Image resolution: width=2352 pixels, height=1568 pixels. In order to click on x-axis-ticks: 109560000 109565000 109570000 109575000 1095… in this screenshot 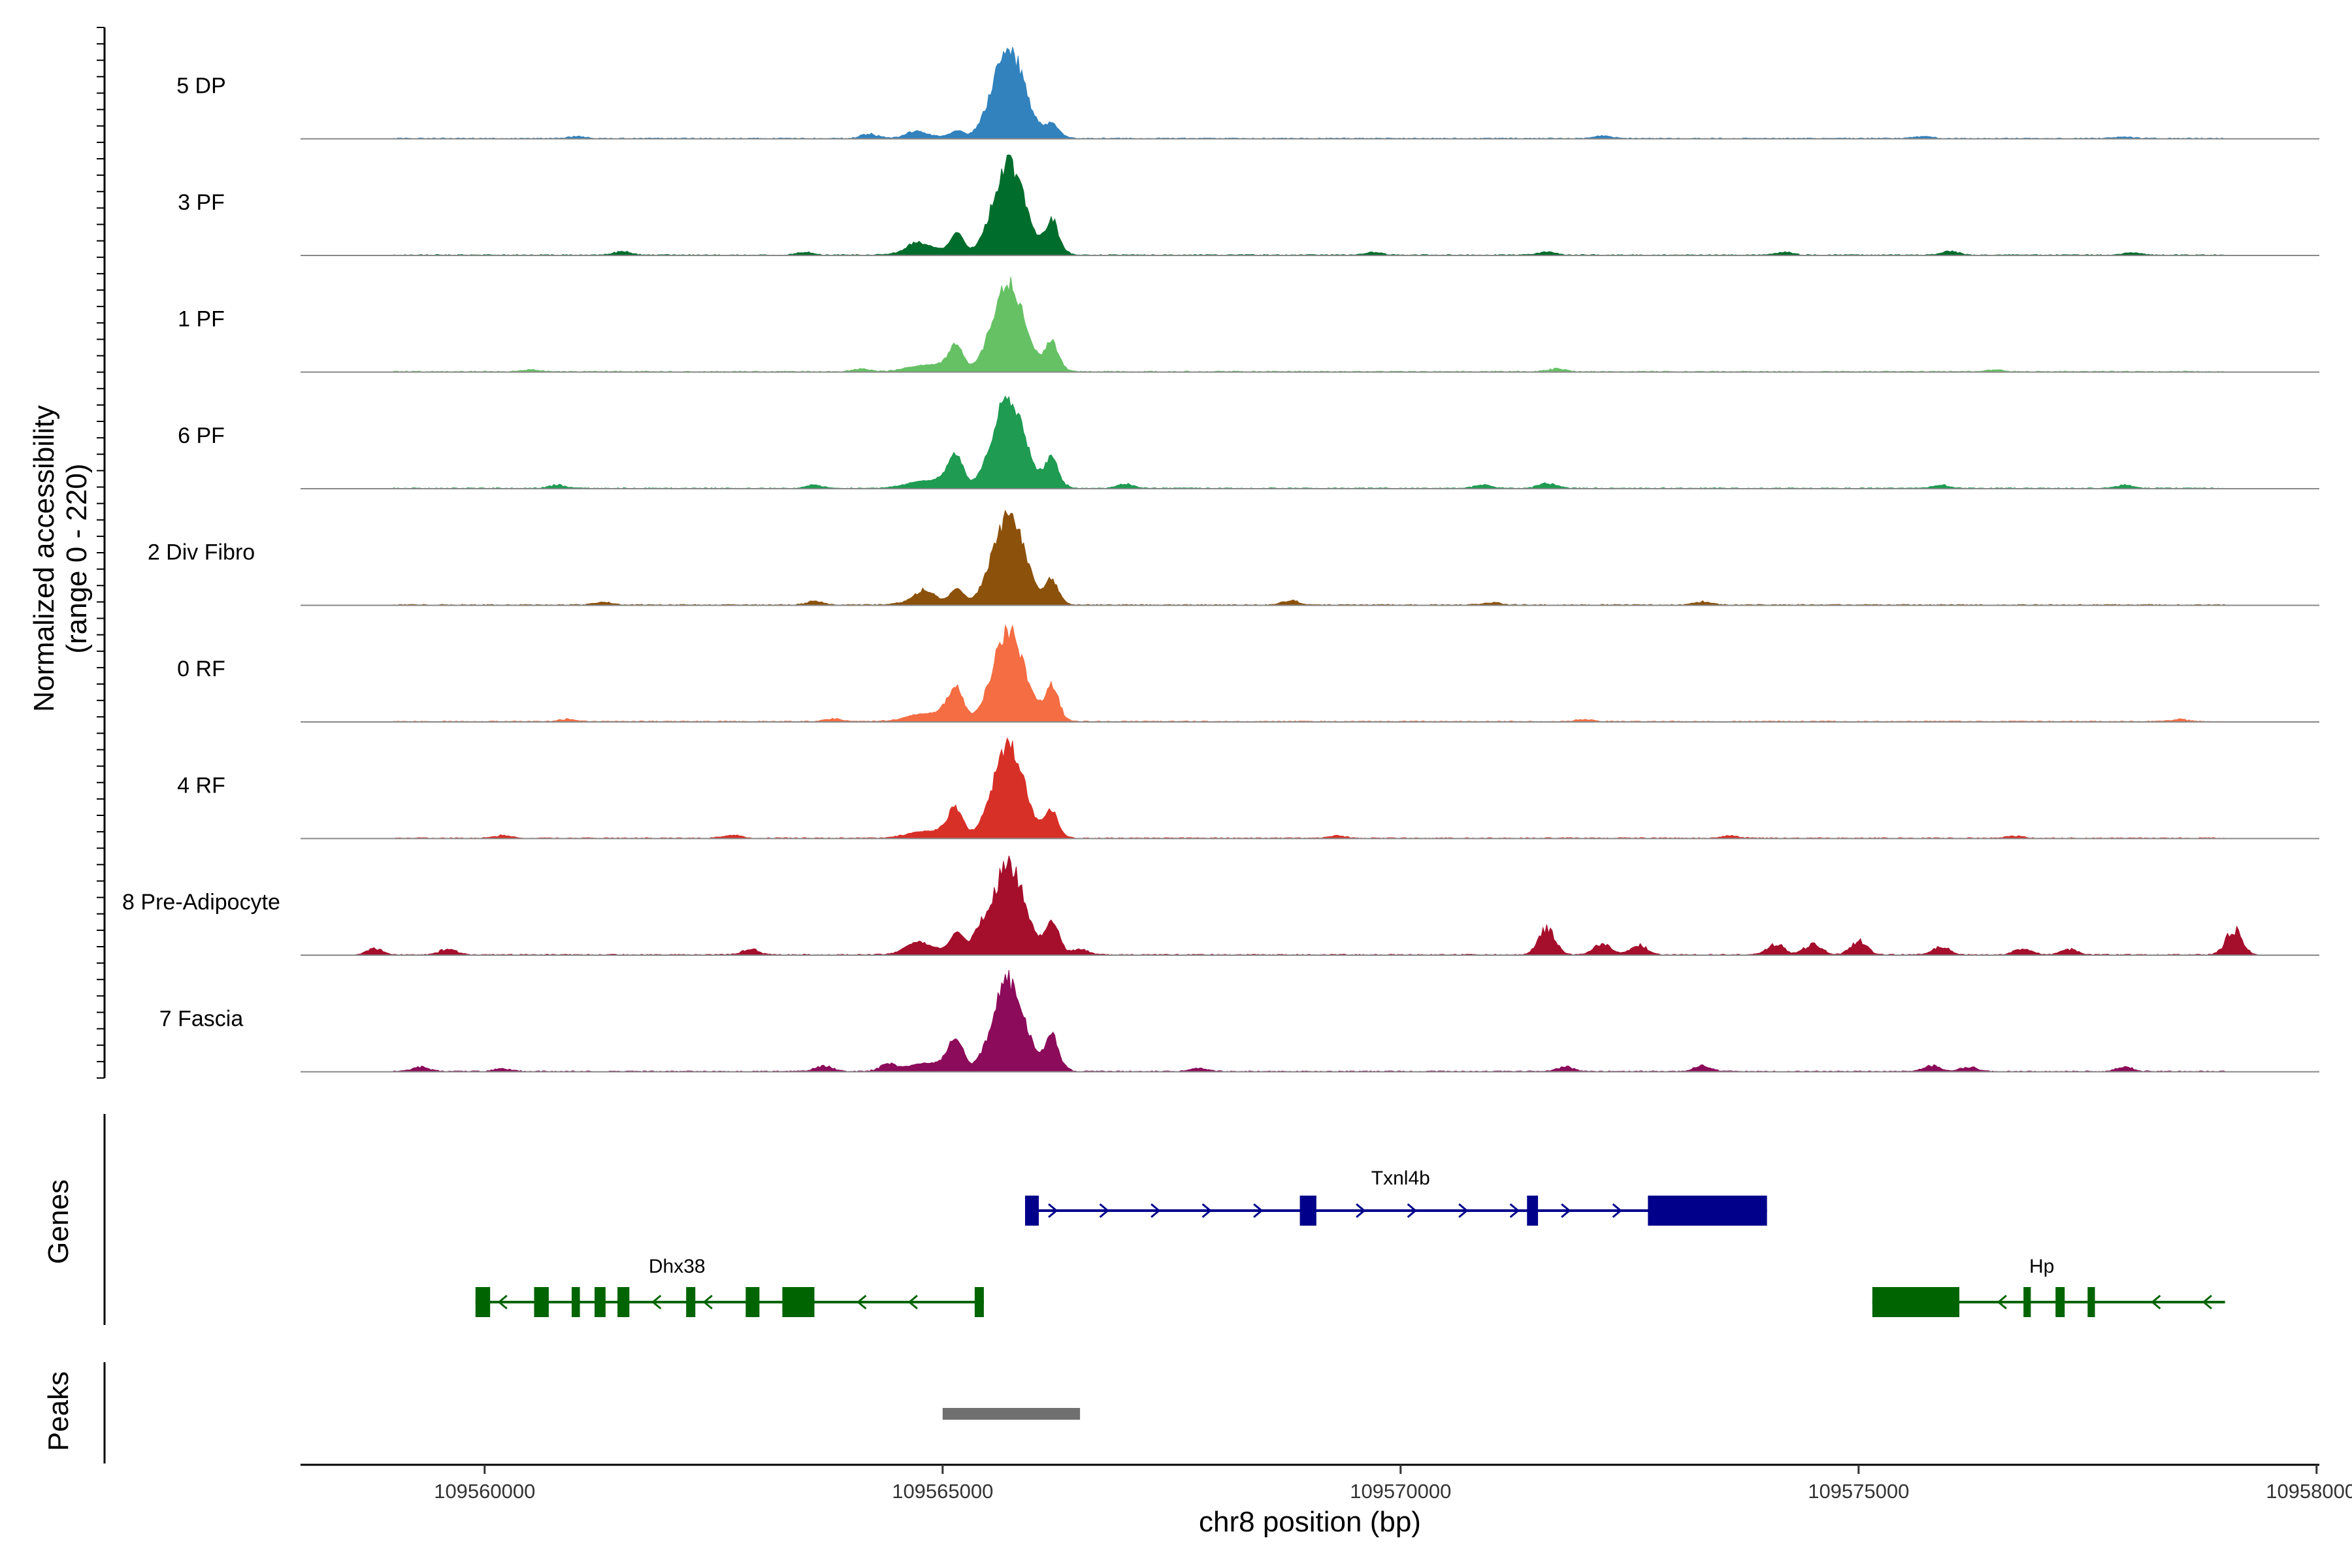, I will do `click(1393, 1484)`.